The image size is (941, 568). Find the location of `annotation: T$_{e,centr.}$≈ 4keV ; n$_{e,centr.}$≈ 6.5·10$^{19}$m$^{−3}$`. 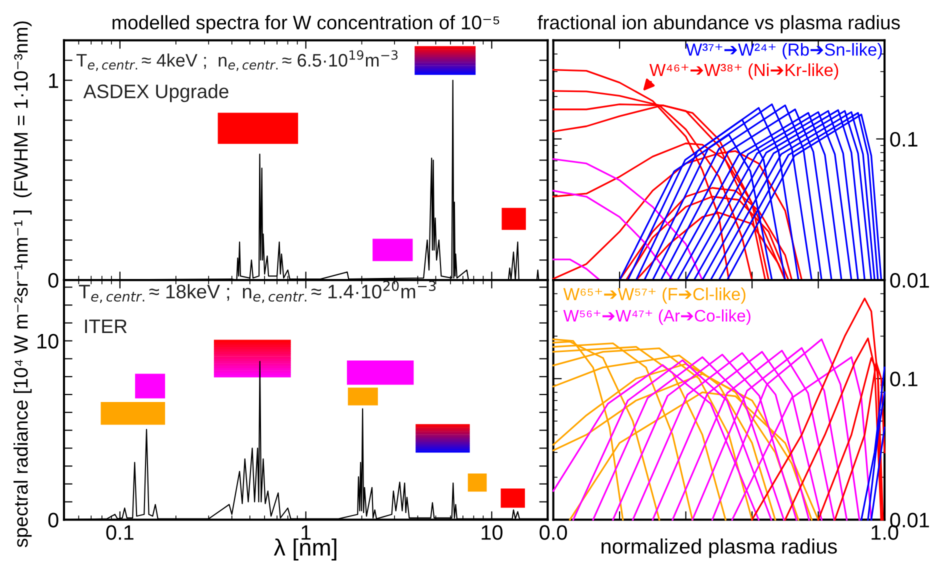

annotation: T$_{e,centr.}$≈ 4keV ; n$_{e,centr.}$≈ 6.5·10$^{19}$m$^{−3}$ is located at coordinates (237, 60).